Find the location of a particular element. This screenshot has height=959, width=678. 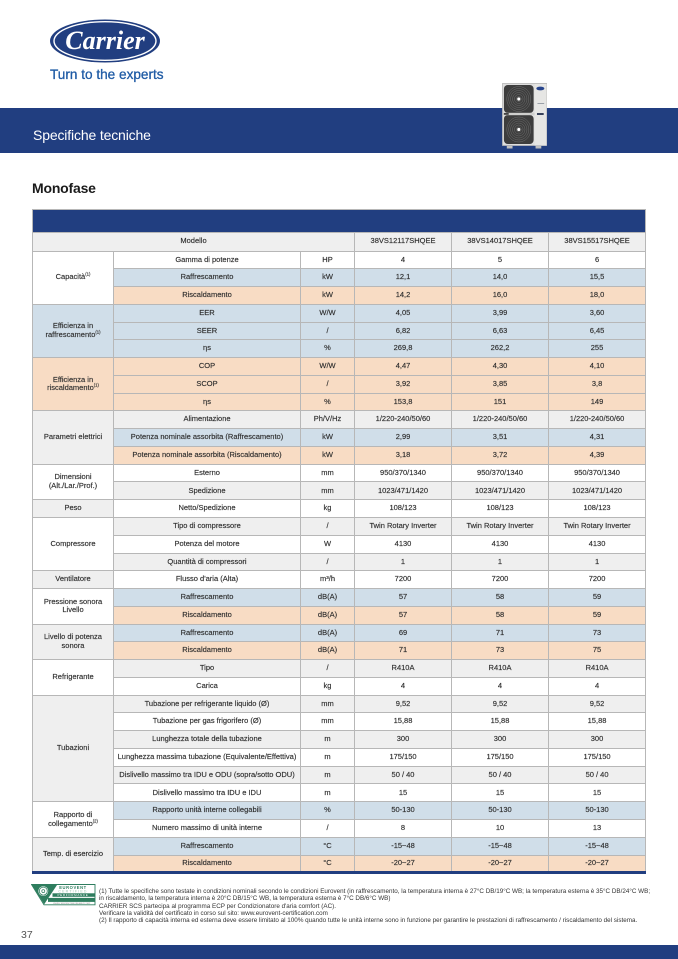

svg-text: CERTIFIED is located at coordinates (72, 891).